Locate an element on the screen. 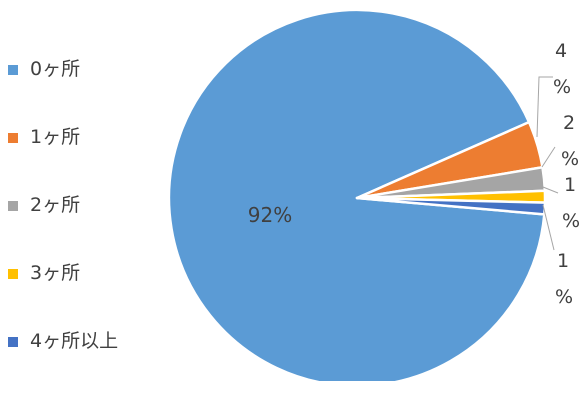 Image resolution: width=582 pixels, height=398 pixels. data-label-3: 1 % is located at coordinates (571, 203).